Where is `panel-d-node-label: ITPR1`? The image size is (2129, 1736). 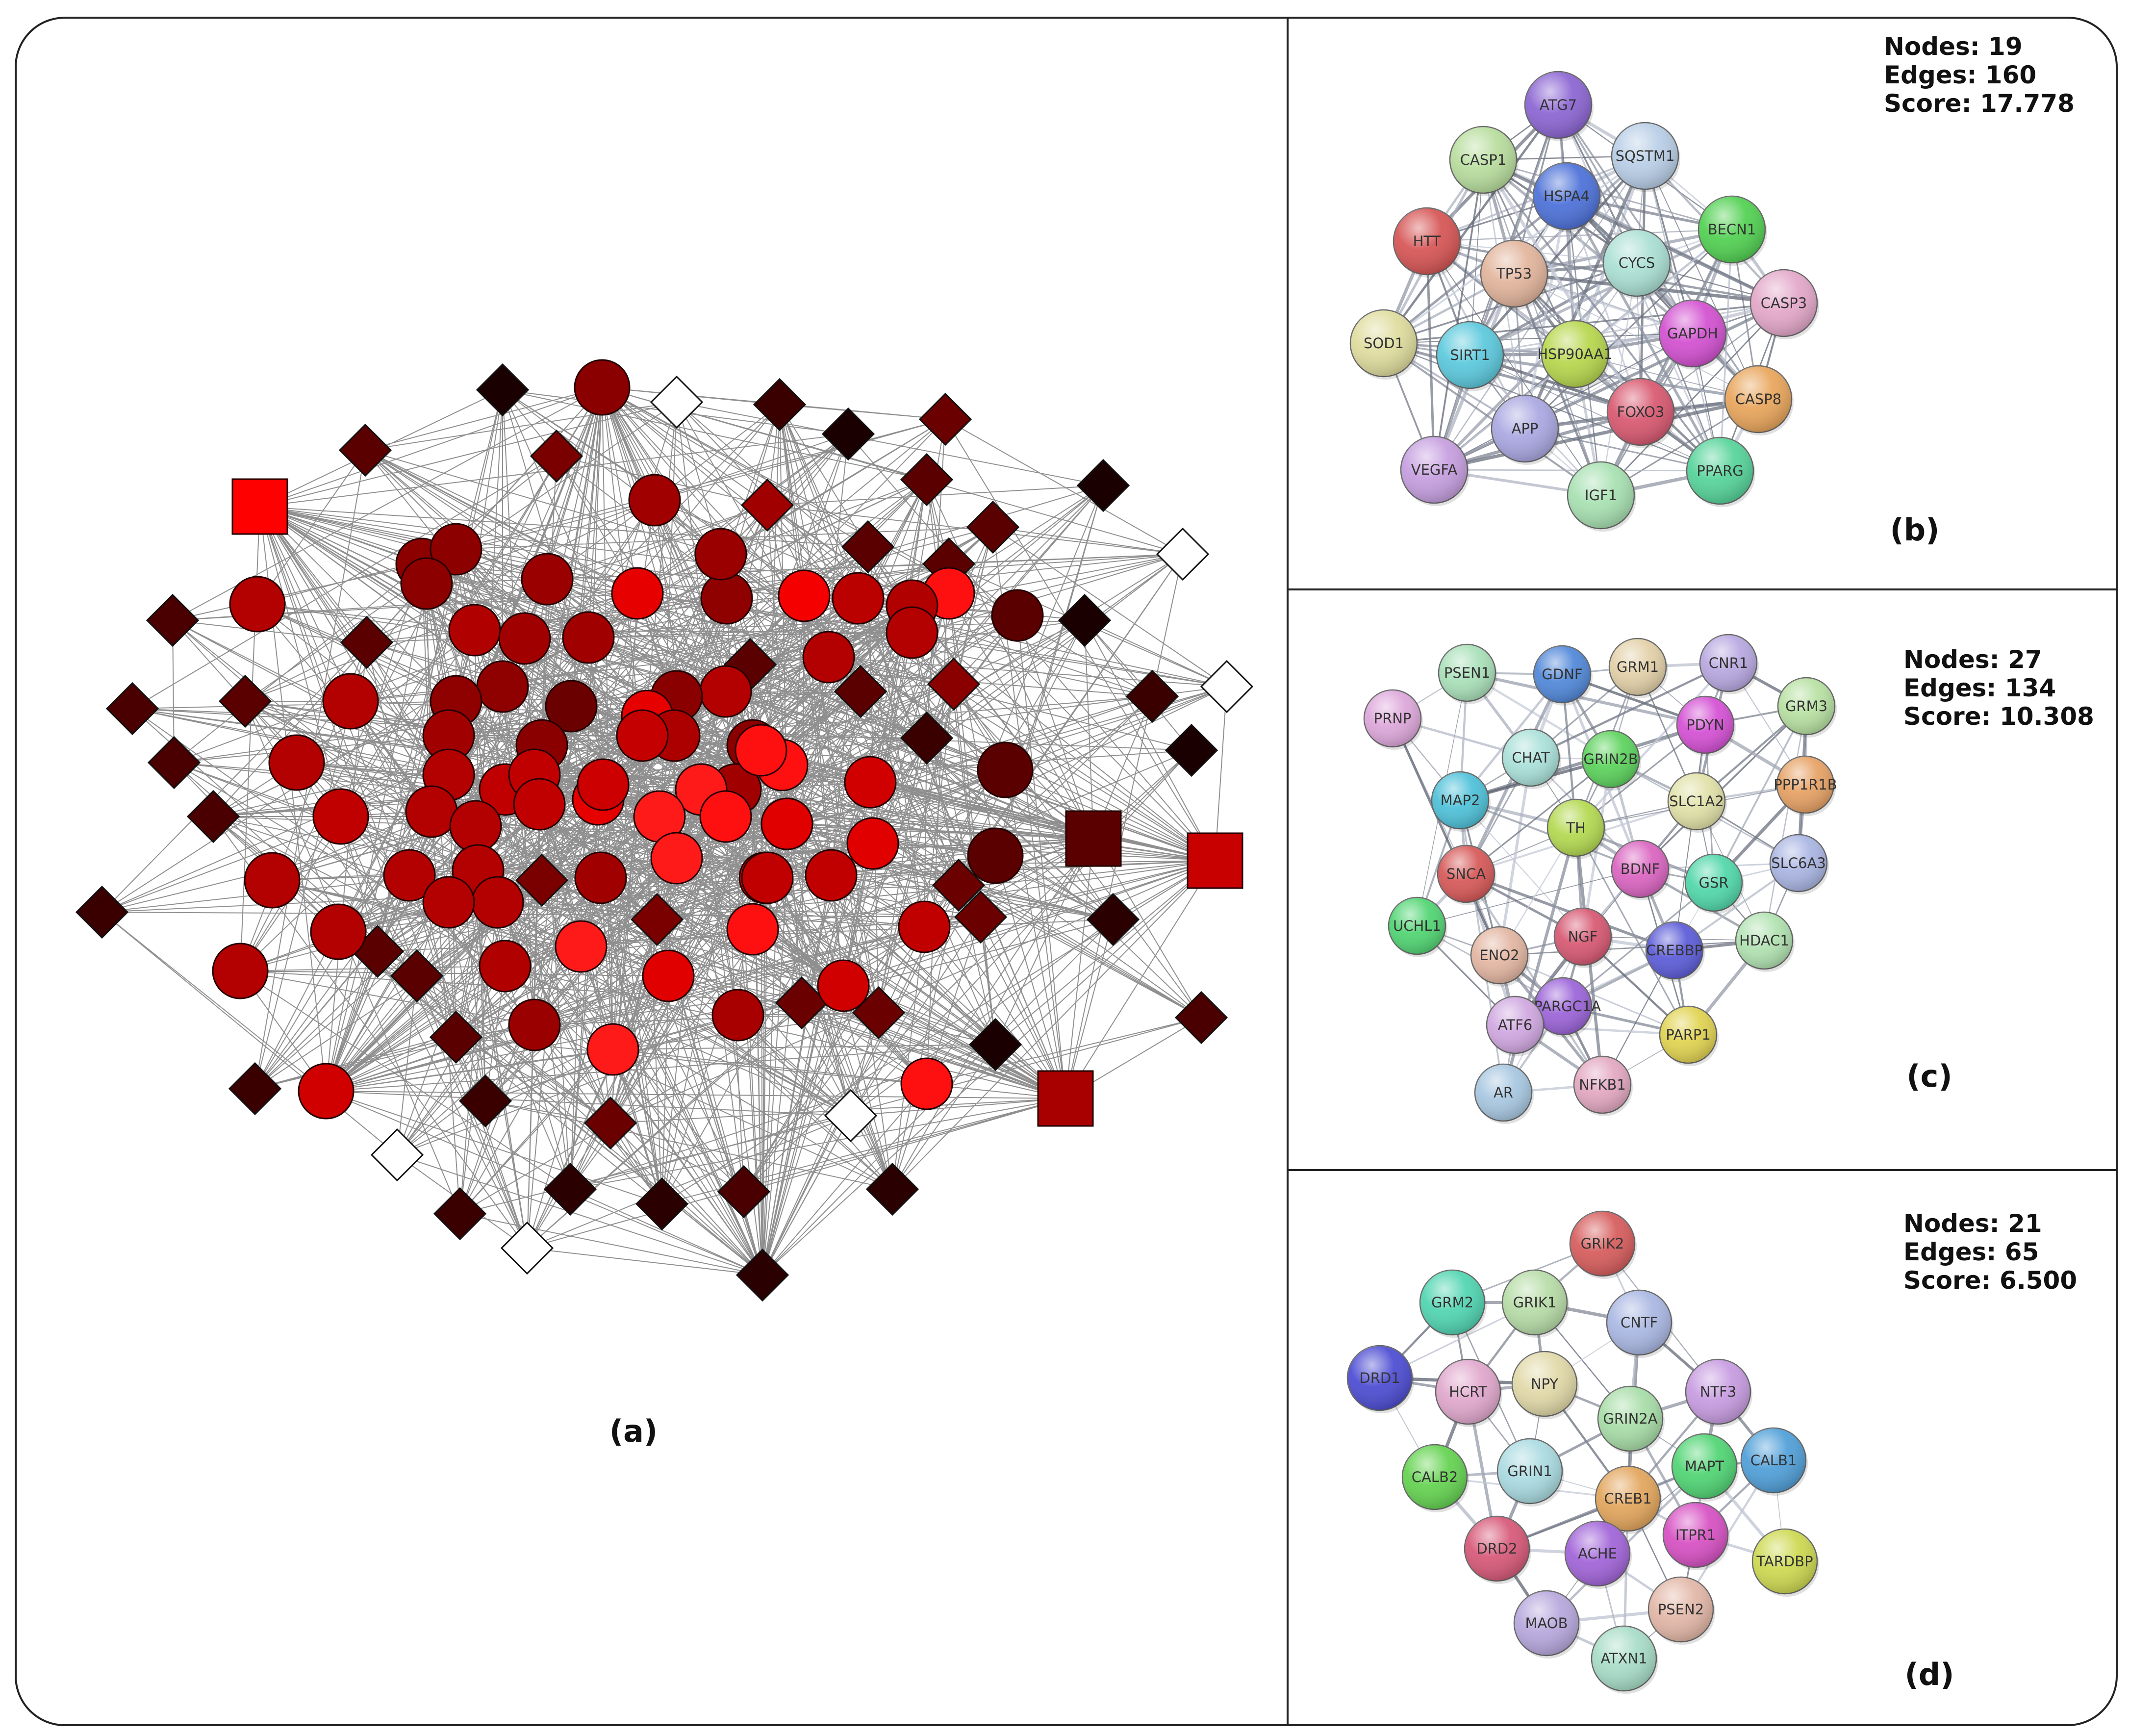 panel-d-node-label: ITPR1 is located at coordinates (1696, 1535).